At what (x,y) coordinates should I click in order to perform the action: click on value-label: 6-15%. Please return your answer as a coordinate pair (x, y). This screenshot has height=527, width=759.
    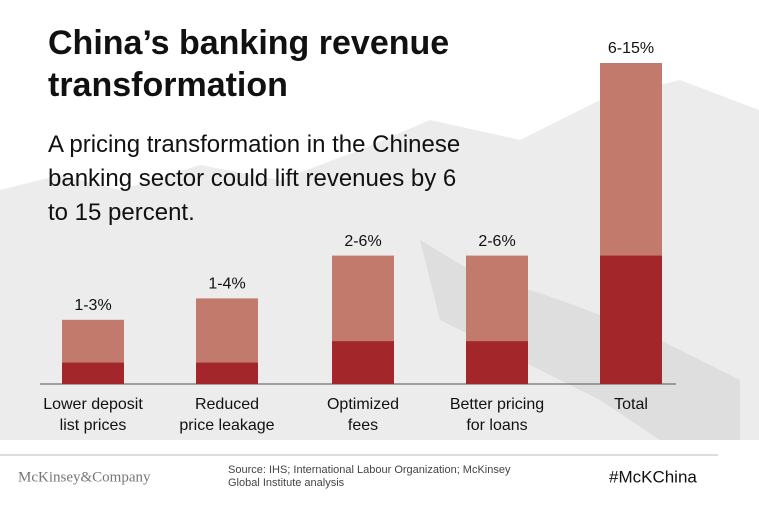
    Looking at the image, I should click on (631, 48).